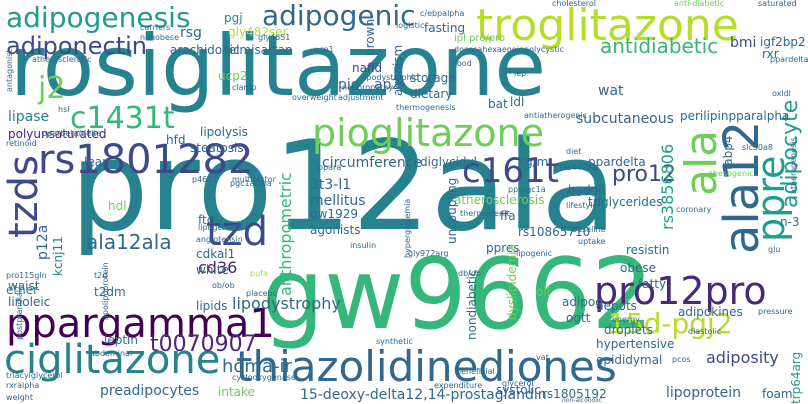 Image resolution: width=808 pixels, height=404 pixels. Describe the element at coordinates (701, 162) in the screenshot. I see `word-ala: ala` at that location.